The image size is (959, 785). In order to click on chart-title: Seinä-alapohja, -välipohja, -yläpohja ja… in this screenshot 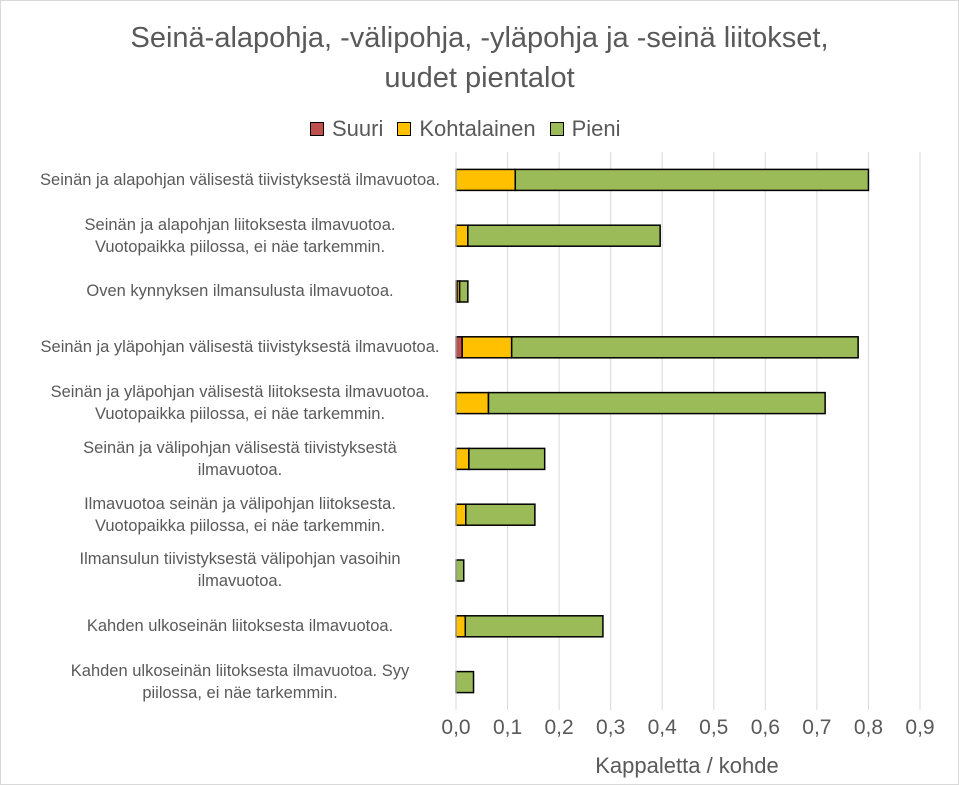, I will do `click(479, 58)`.